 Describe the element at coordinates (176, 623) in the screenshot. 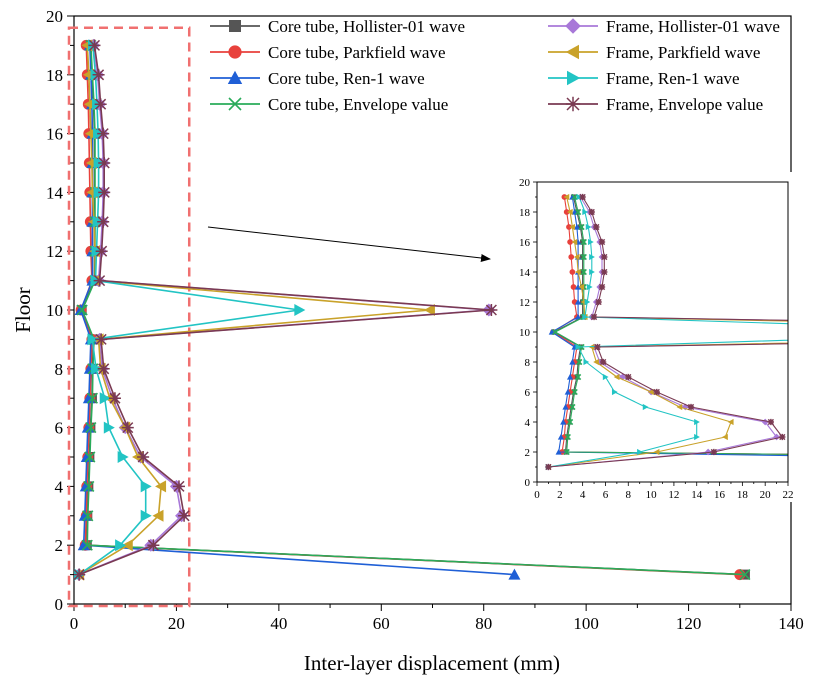

I see `x-tick-label: 20` at that location.